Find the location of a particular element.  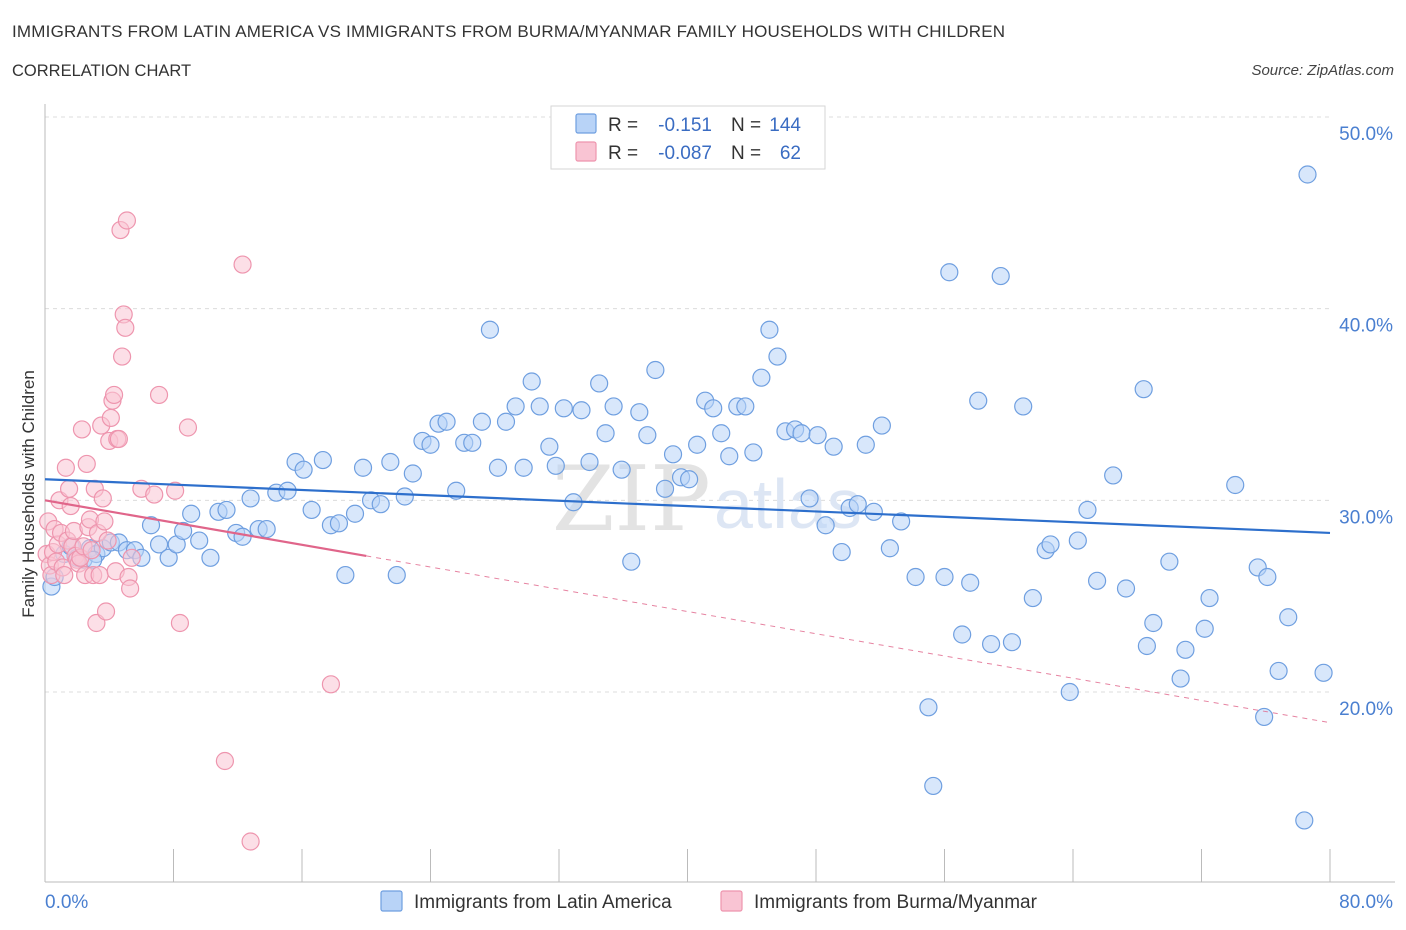

y-tick-label: 40.0% is located at coordinates (1366, 326).